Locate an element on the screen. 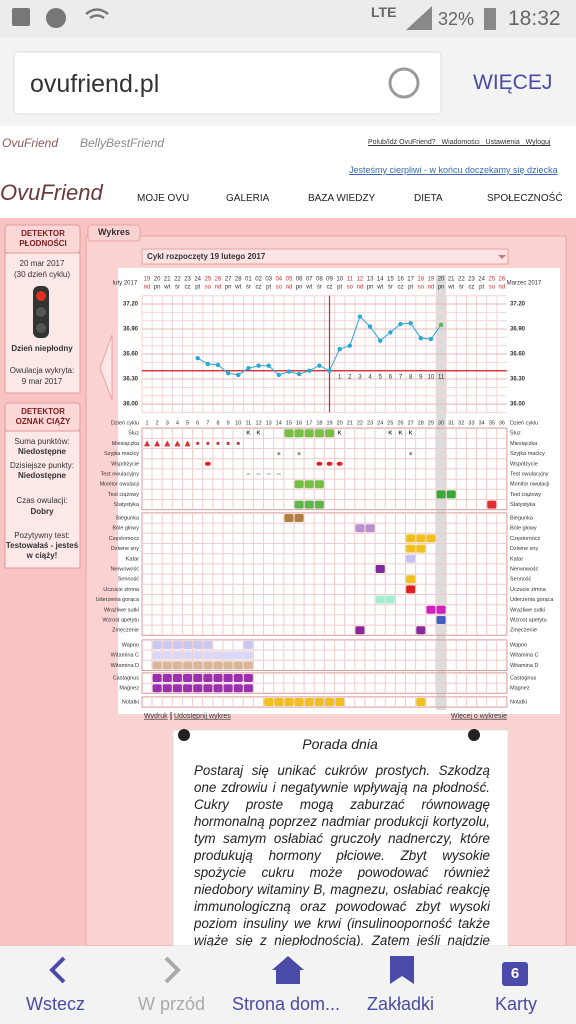 This screenshot has height=1024, width=576. weekday: cz is located at coordinates (471, 288).